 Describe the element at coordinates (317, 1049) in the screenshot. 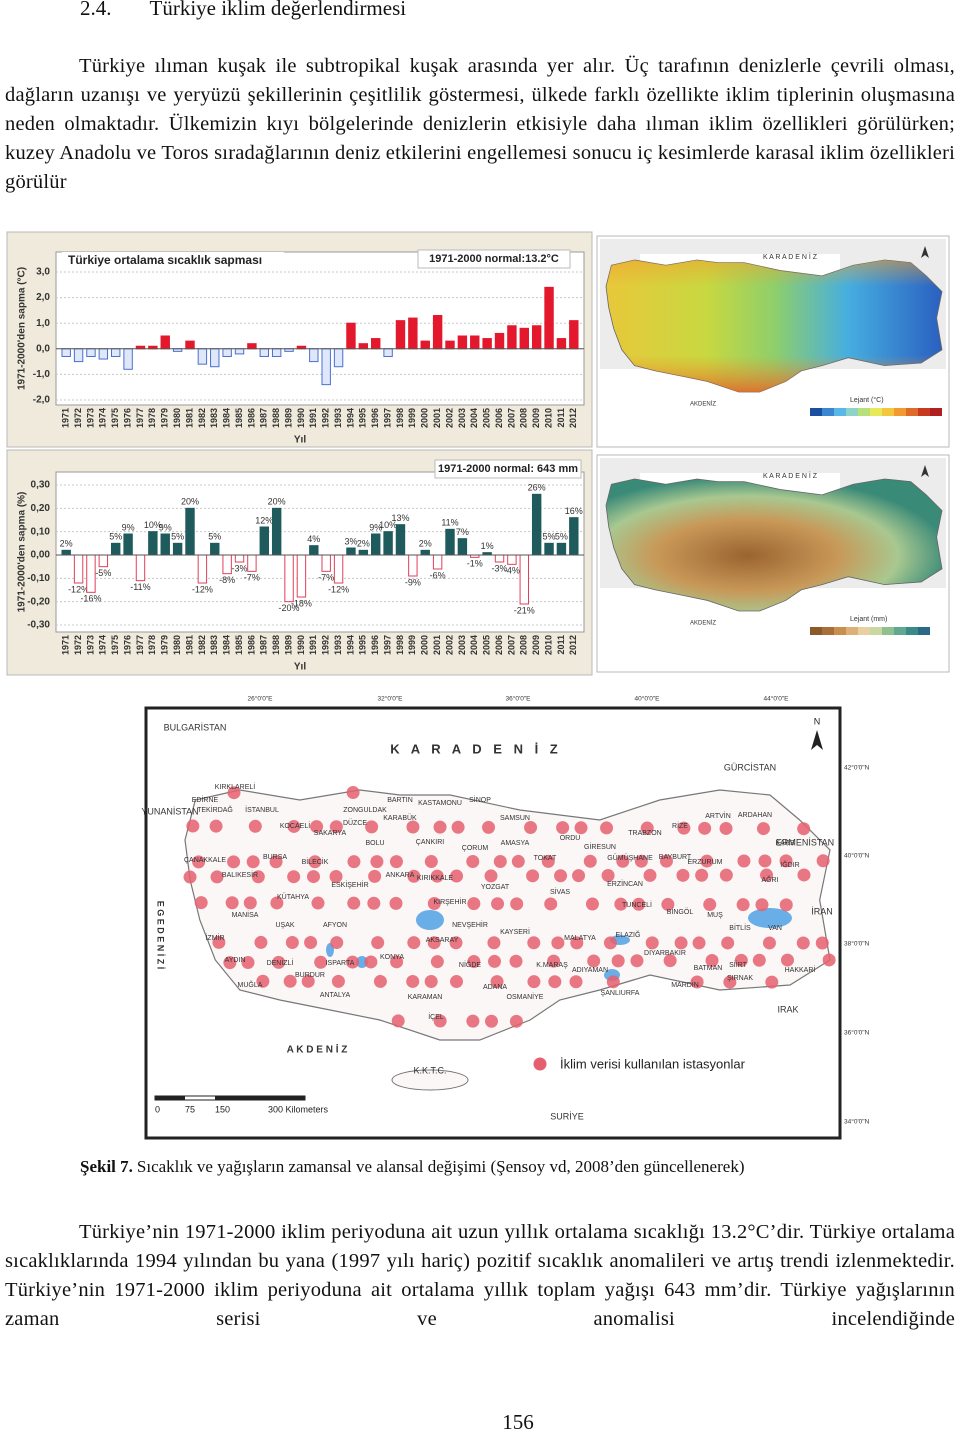

I see `sea-label: A K D E N İ Z` at that location.